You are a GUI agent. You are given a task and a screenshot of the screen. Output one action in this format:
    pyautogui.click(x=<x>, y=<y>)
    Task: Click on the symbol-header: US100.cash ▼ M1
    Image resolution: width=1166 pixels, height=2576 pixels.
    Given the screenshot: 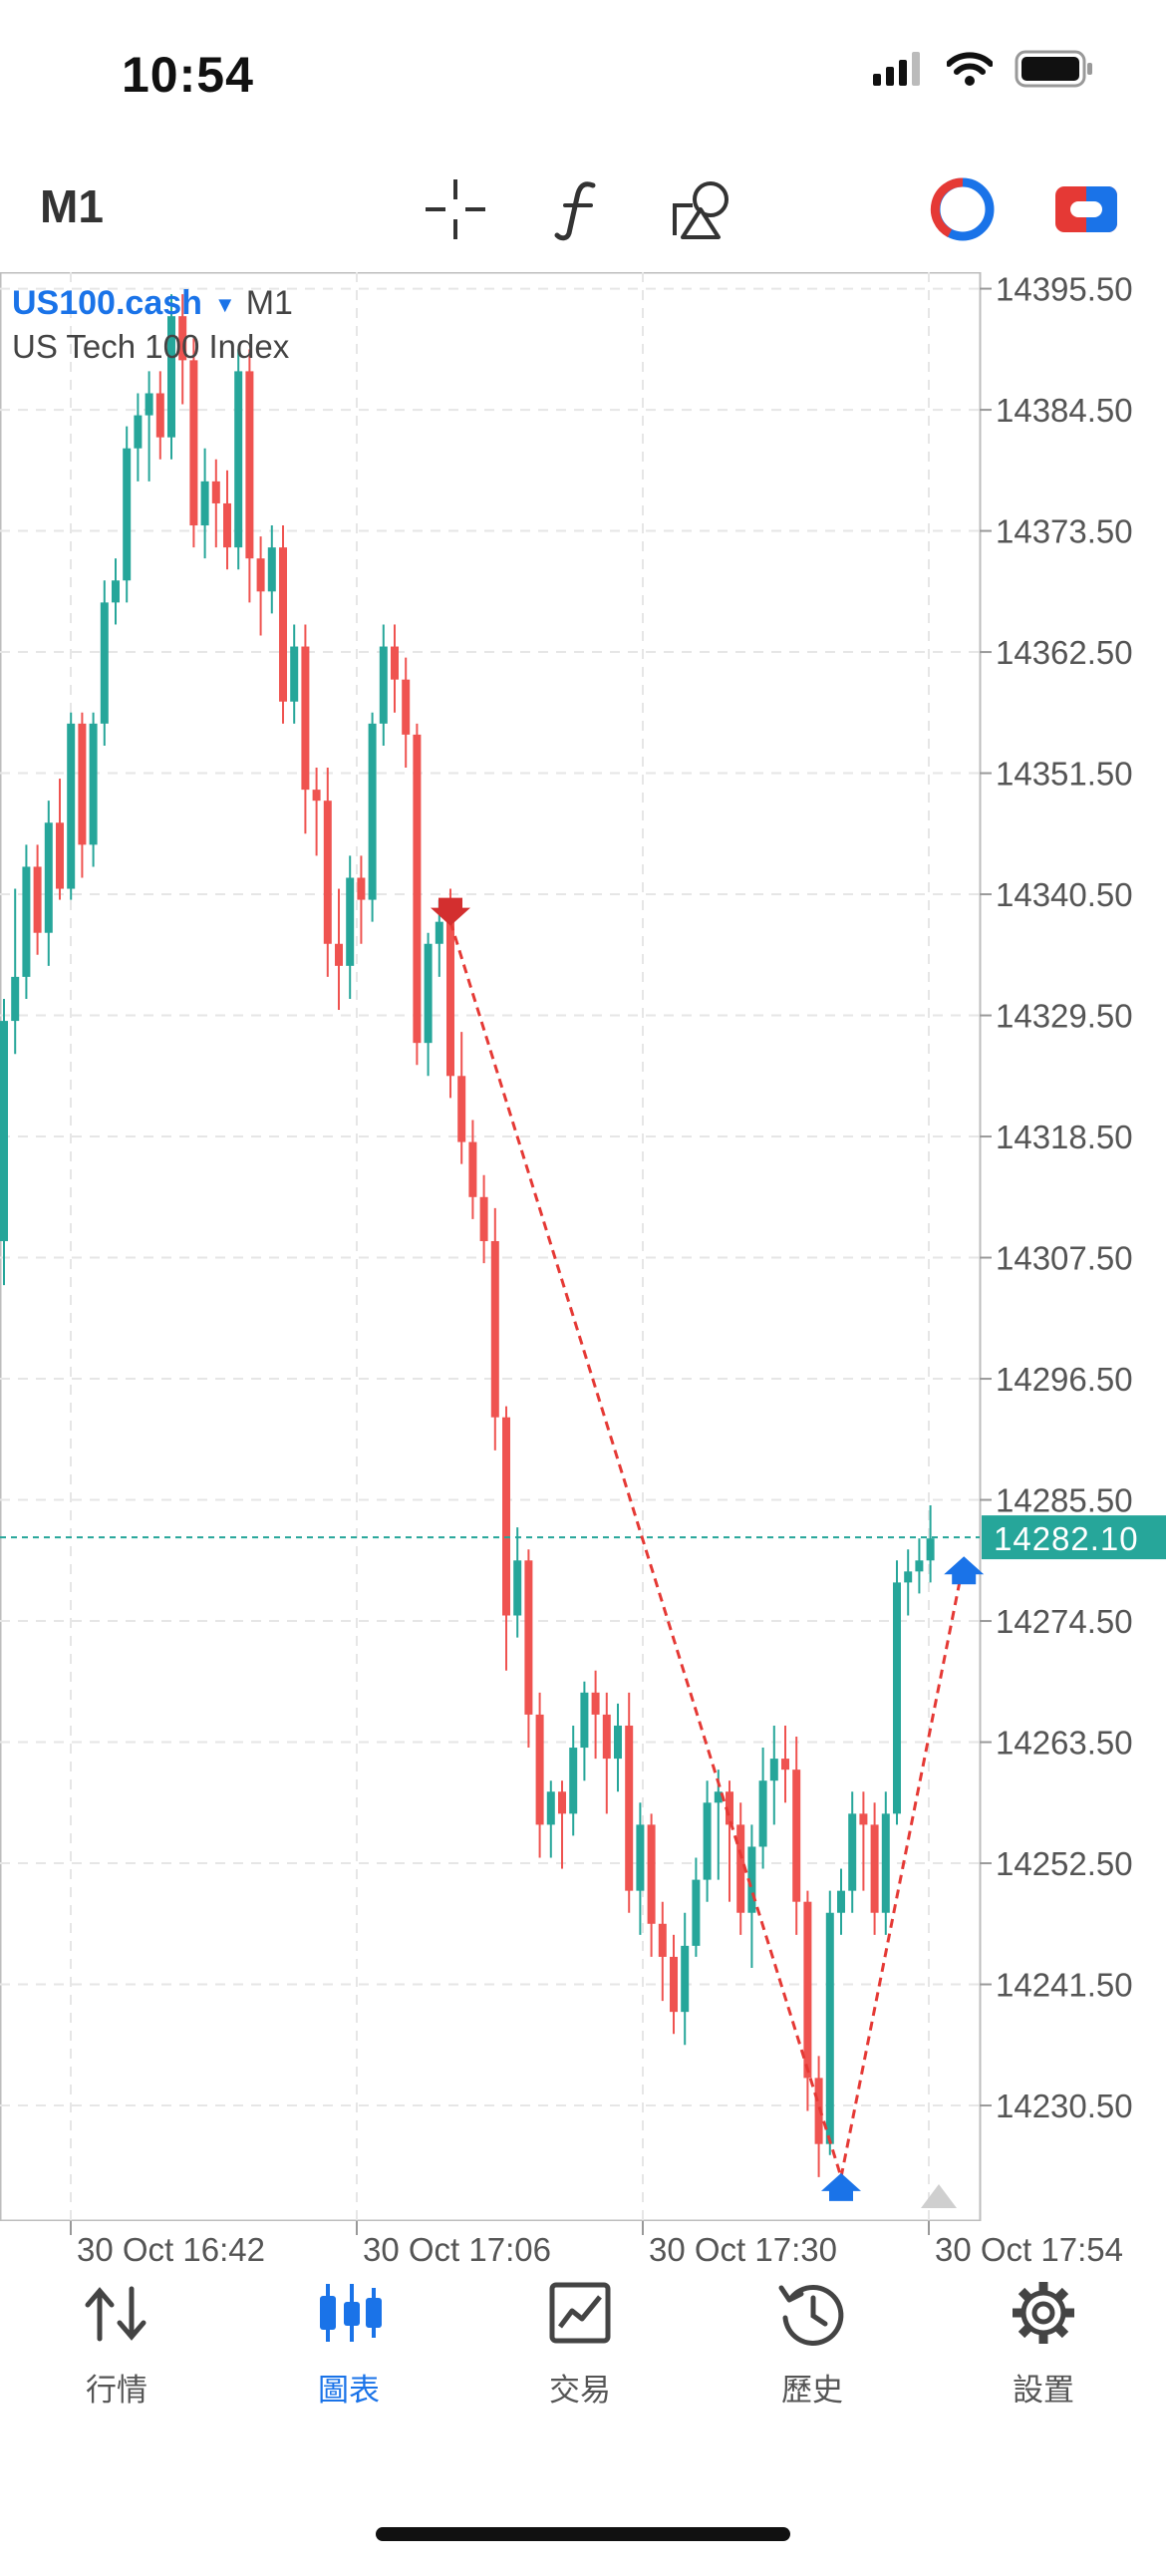 What is the action you would take?
    pyautogui.click(x=152, y=303)
    